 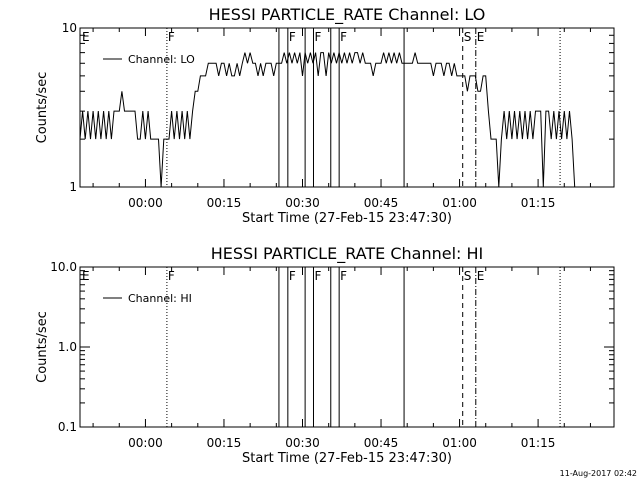 What do you see at coordinates (347, 254) in the screenshot?
I see `chart-title: HESSI PARTICLE_RATE Channel: HI` at bounding box center [347, 254].